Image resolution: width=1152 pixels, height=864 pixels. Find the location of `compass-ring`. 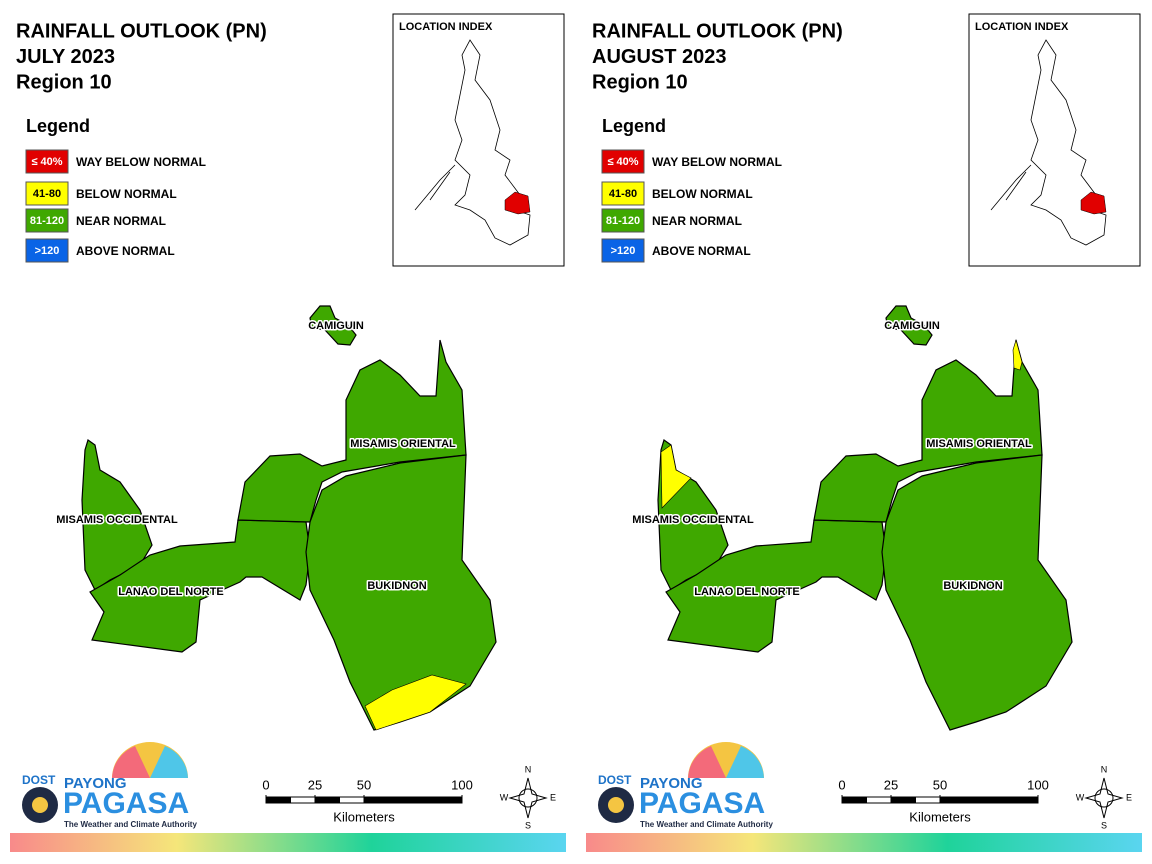

compass-ring is located at coordinates (528, 798).